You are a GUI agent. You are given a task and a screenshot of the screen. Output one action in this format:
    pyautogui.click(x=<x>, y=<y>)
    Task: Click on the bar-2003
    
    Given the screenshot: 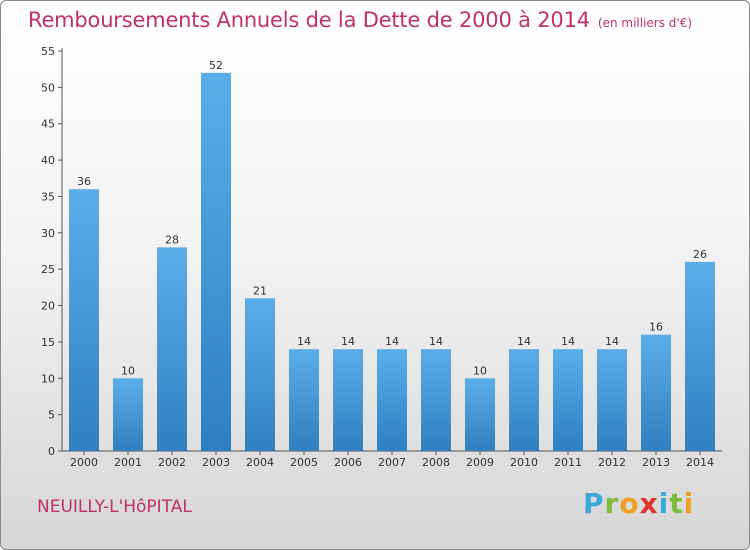 What is the action you would take?
    pyautogui.click(x=216, y=262)
    